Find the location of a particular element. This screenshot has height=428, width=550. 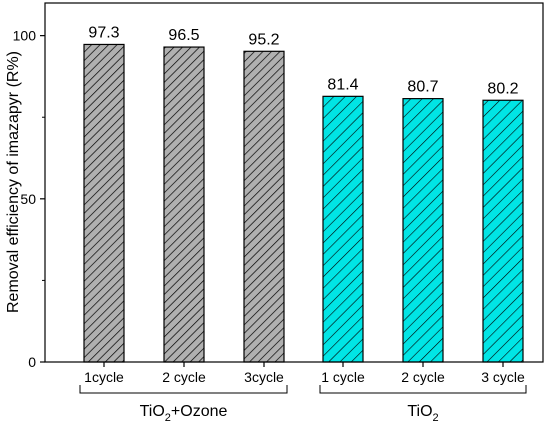

value-label-4: 81.4 is located at coordinates (342, 84).